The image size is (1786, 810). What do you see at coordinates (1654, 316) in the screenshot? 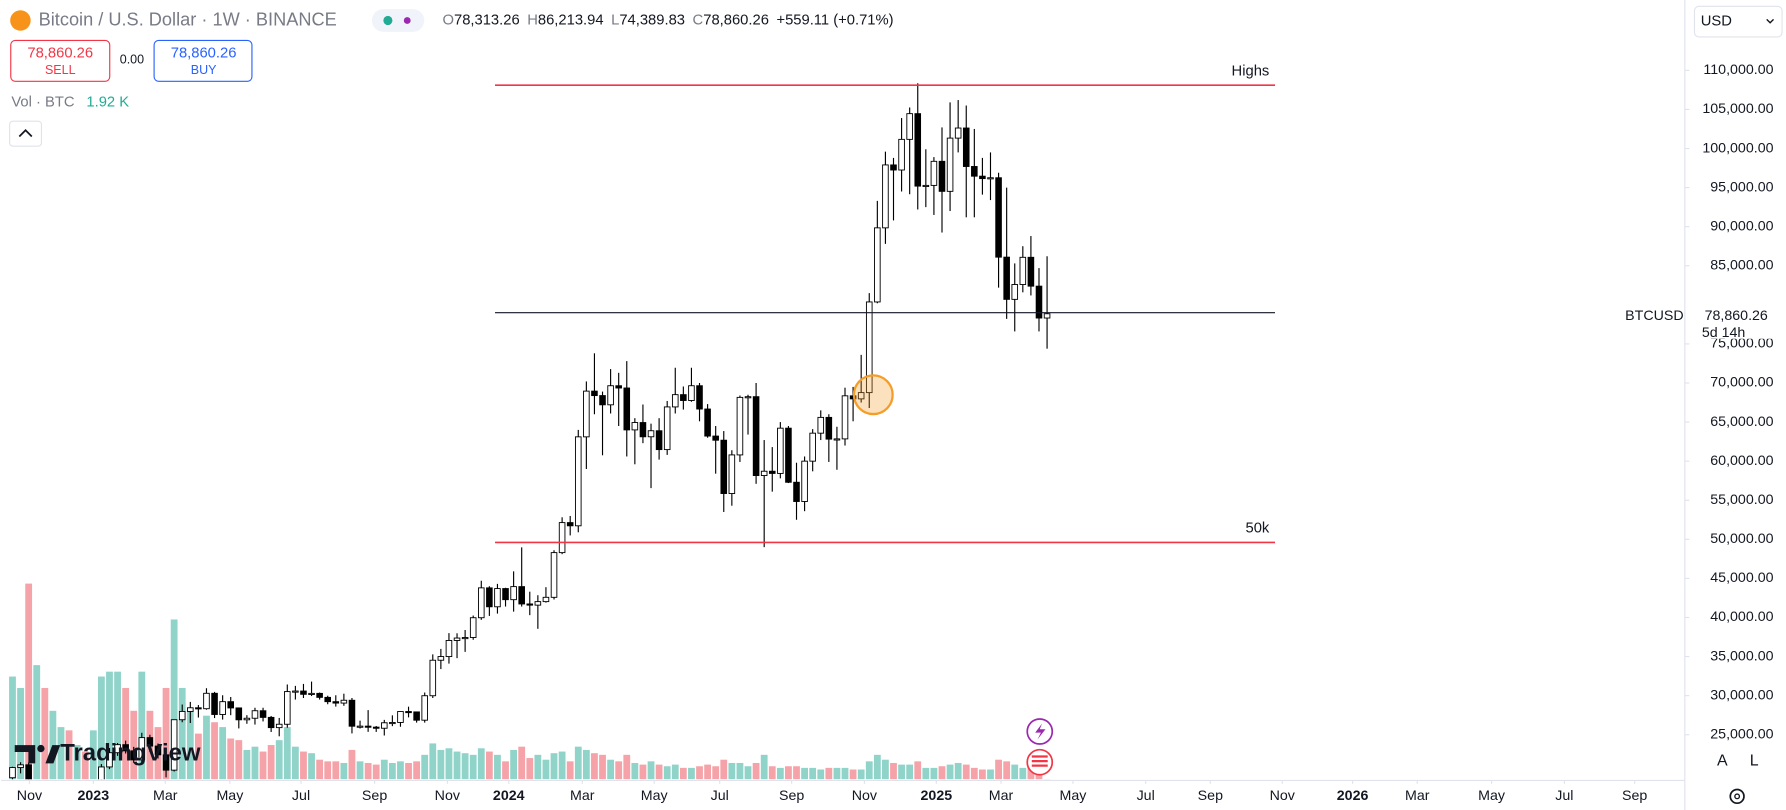
I see `last-price-symbol: BTCUSD` at bounding box center [1654, 316].